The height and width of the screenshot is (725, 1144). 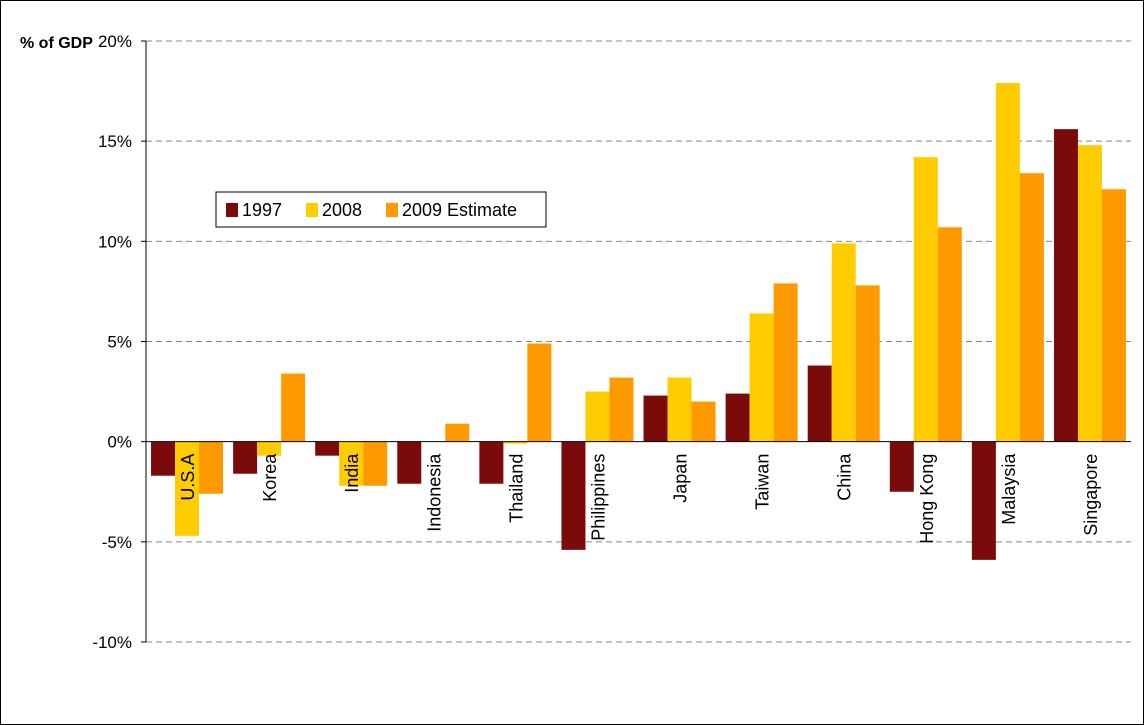 I want to click on category-label: Japan, so click(x=681, y=478).